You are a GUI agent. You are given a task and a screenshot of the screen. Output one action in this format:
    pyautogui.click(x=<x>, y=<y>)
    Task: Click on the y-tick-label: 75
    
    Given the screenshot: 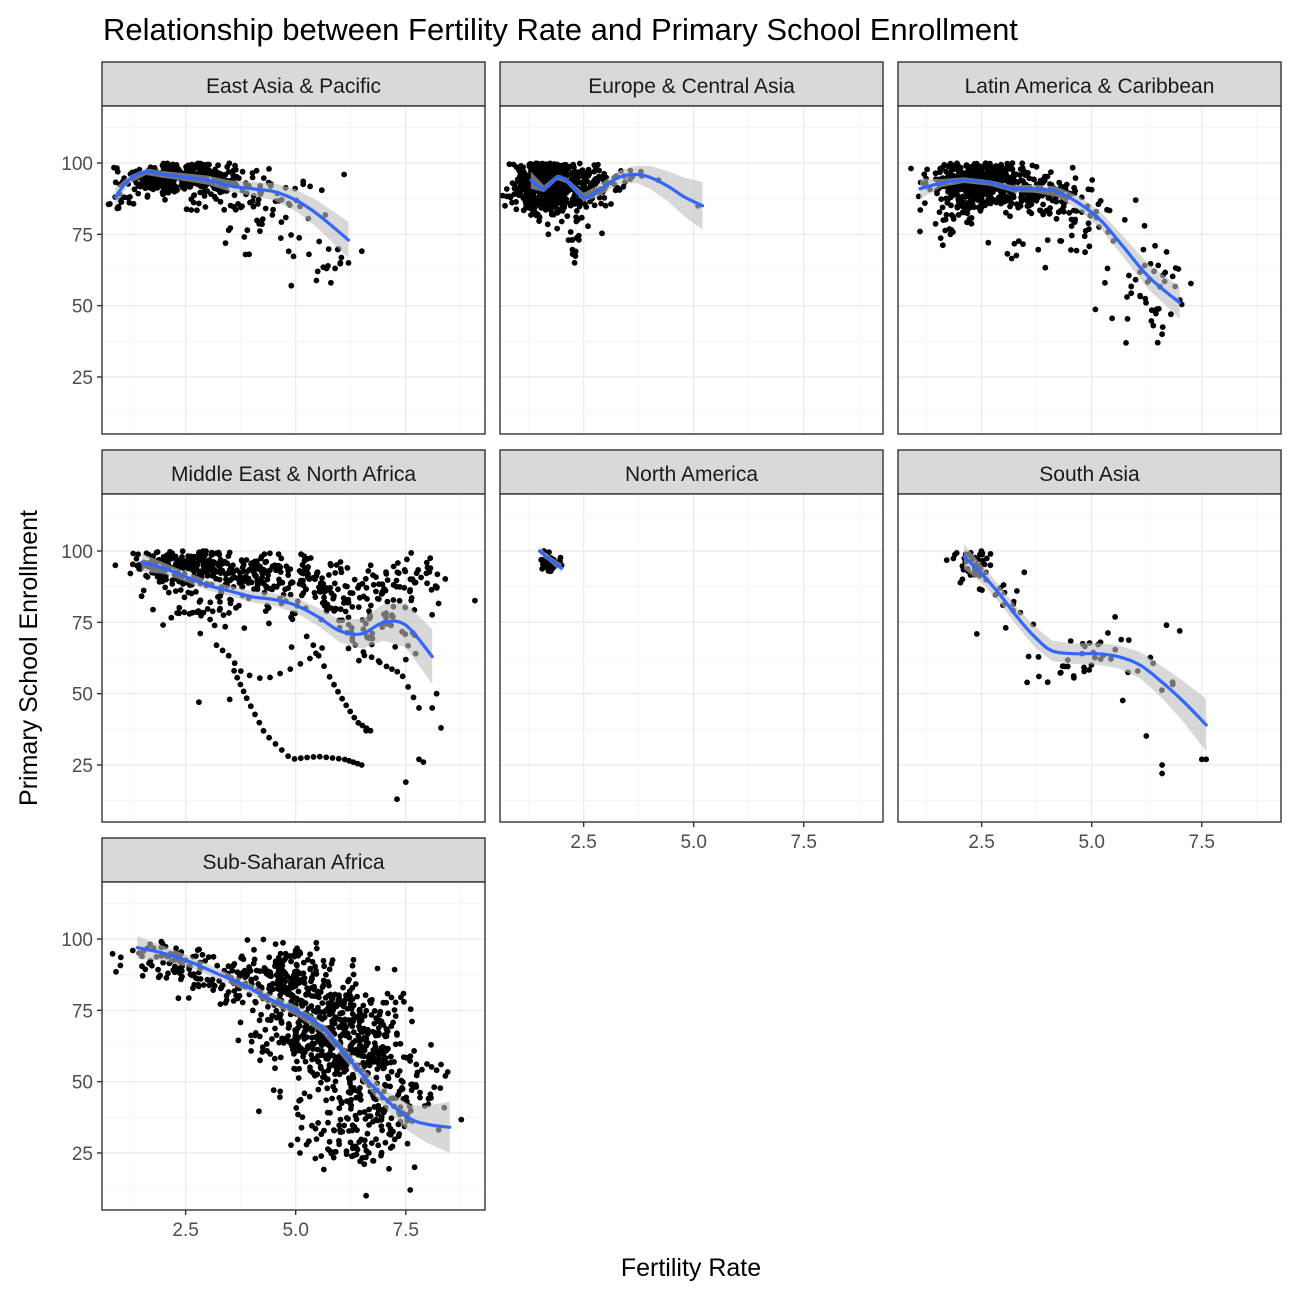 What is the action you would take?
    pyautogui.click(x=82, y=1011)
    